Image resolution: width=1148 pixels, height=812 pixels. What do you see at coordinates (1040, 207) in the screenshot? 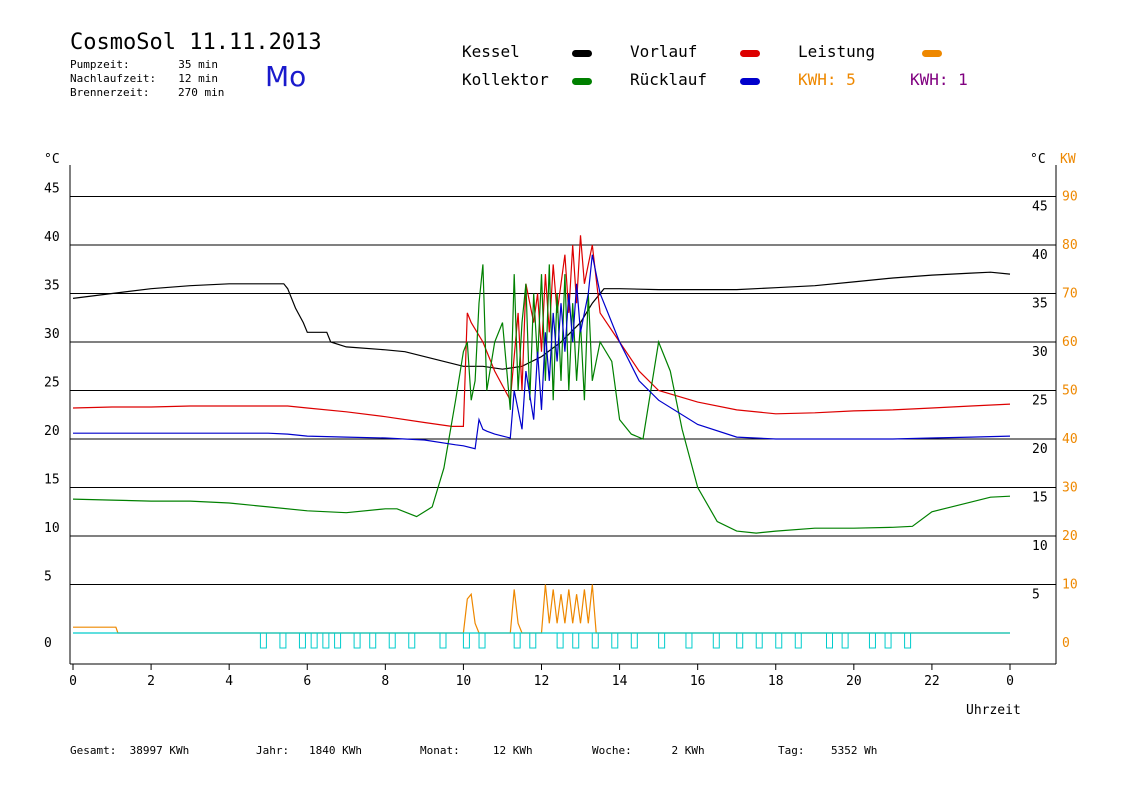
I see `y-tick-label-right: 45` at bounding box center [1040, 207].